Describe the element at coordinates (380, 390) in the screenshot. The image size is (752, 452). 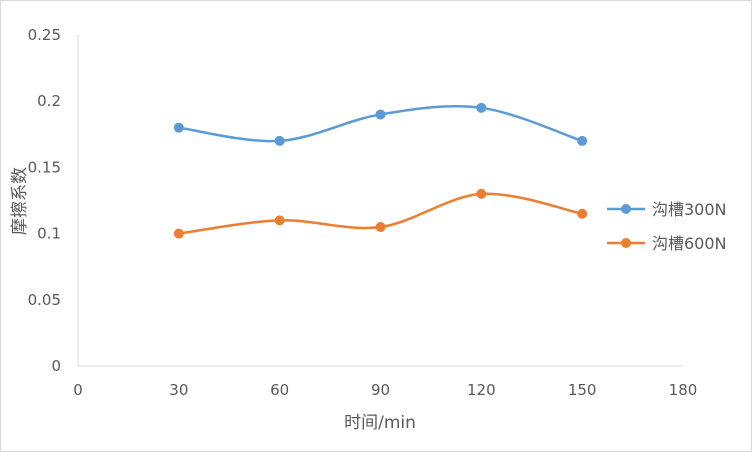
I see `x-tick-label: 90` at that location.